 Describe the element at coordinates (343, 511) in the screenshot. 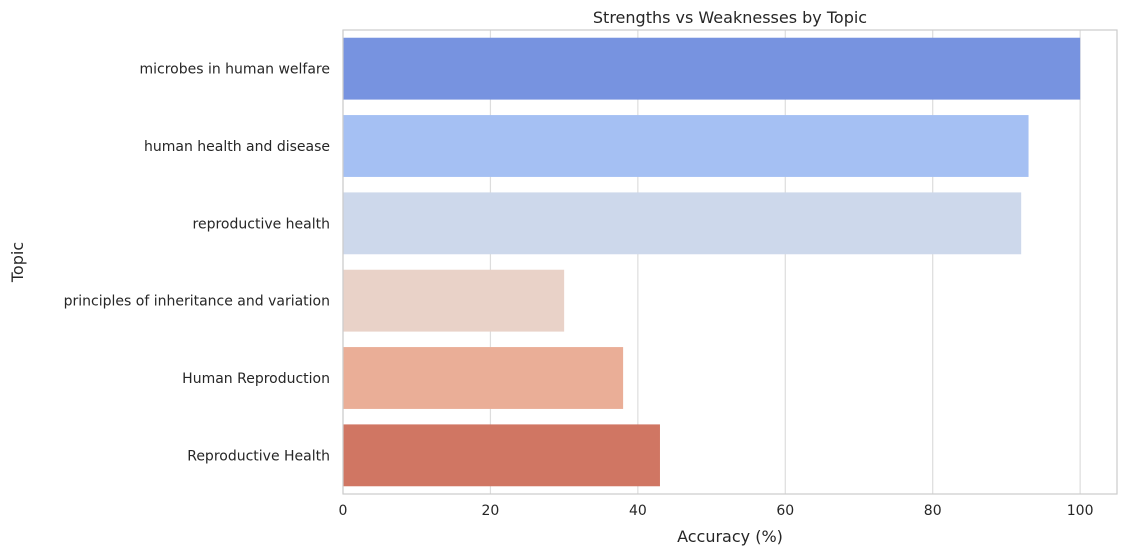

I see `x-tick-label: 0` at that location.